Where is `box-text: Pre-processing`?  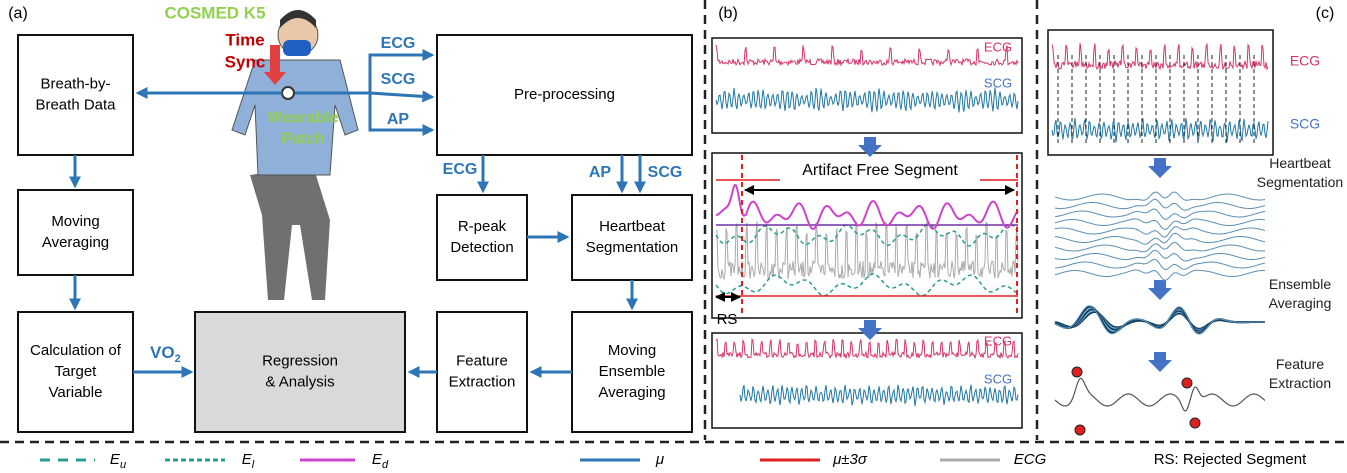 box-text: Pre-processing is located at coordinates (564, 94).